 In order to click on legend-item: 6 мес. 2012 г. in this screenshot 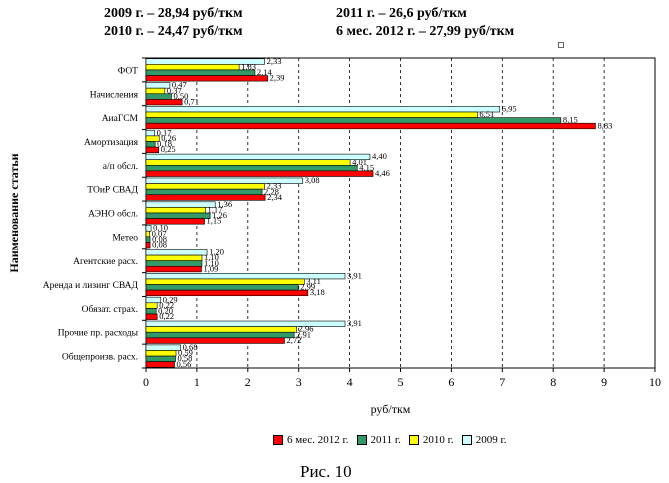, I will do `click(311, 440)`.